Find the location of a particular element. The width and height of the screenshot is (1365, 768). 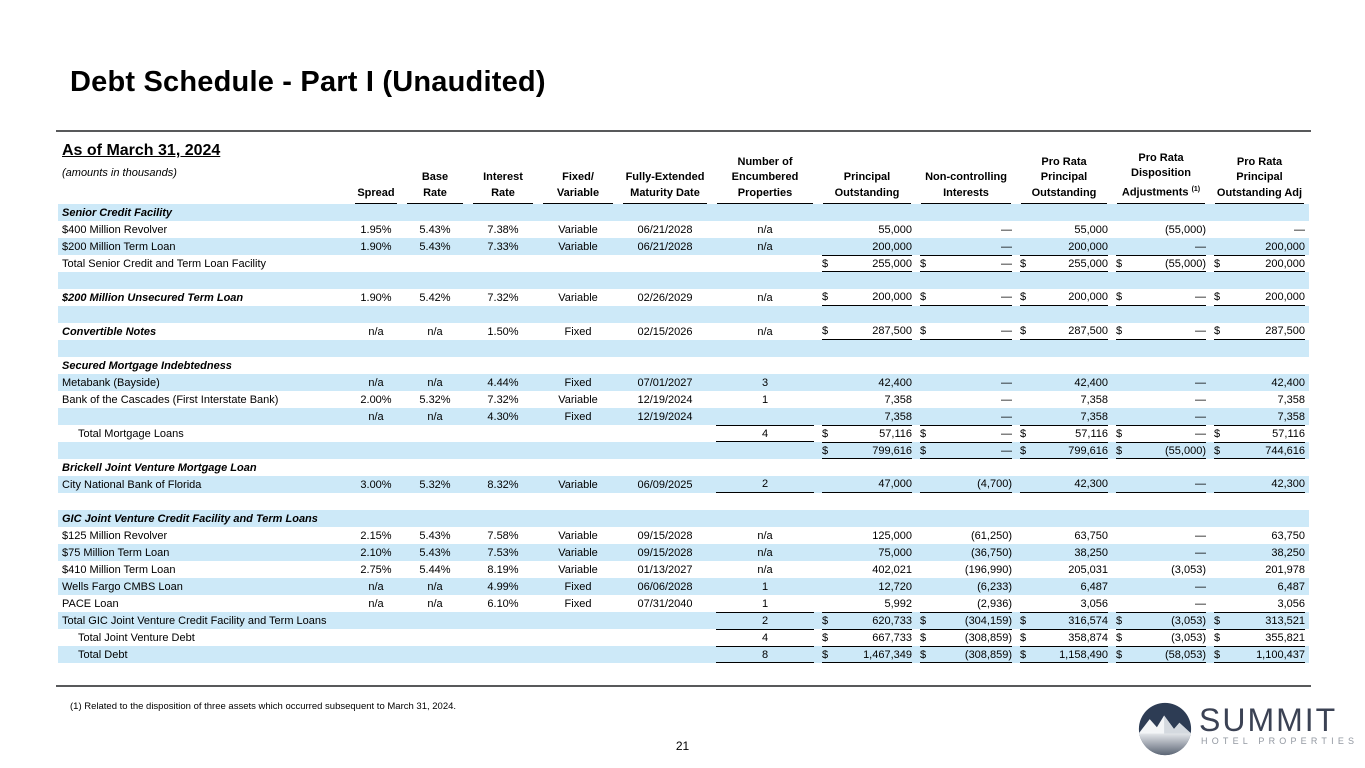

cell-pro-rata-disposition-adjustments: $ (58,053) is located at coordinates (1161, 654).